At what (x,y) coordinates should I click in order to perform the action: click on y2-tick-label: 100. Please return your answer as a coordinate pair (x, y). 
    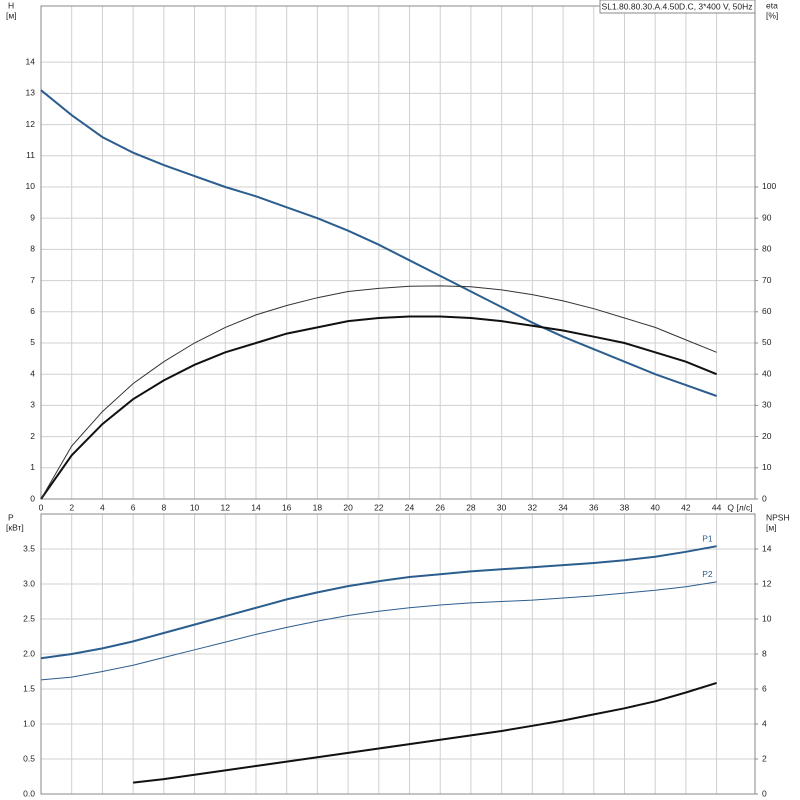
    Looking at the image, I should click on (769, 186).